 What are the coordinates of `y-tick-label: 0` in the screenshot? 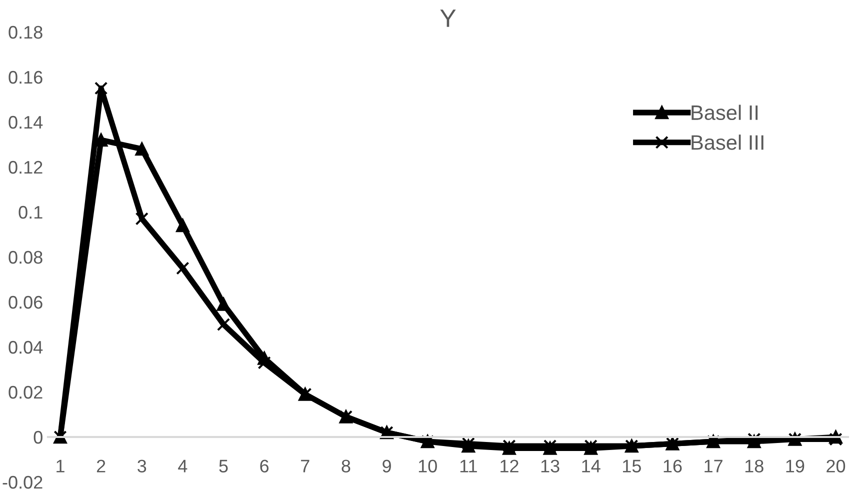 It's located at (38, 437).